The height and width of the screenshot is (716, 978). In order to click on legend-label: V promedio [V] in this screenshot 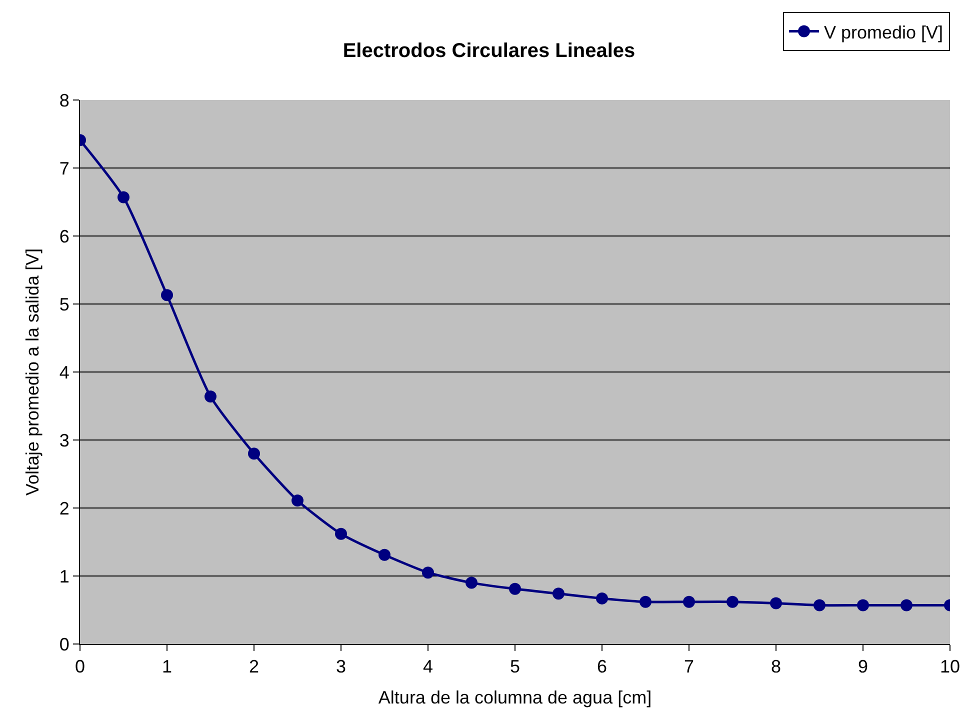, I will do `click(884, 32)`.